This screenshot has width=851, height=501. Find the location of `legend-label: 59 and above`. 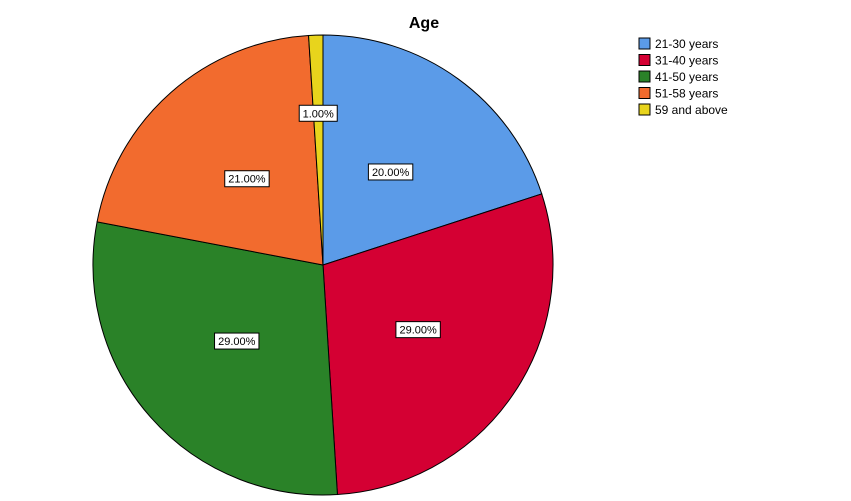

legend-label: 59 and above is located at coordinates (691, 110).